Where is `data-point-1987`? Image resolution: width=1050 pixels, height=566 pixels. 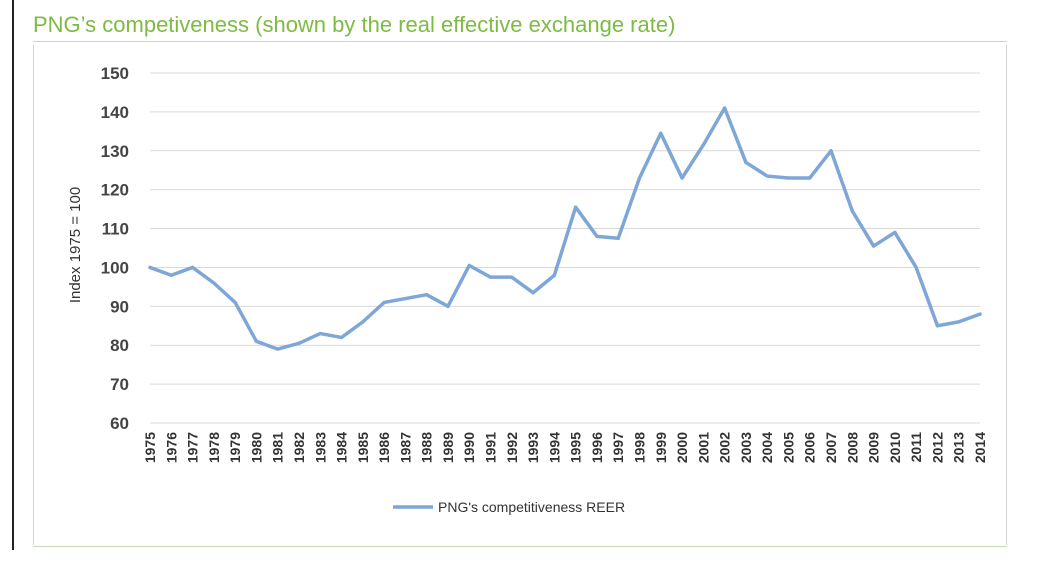 data-point-1987 is located at coordinates (405, 298).